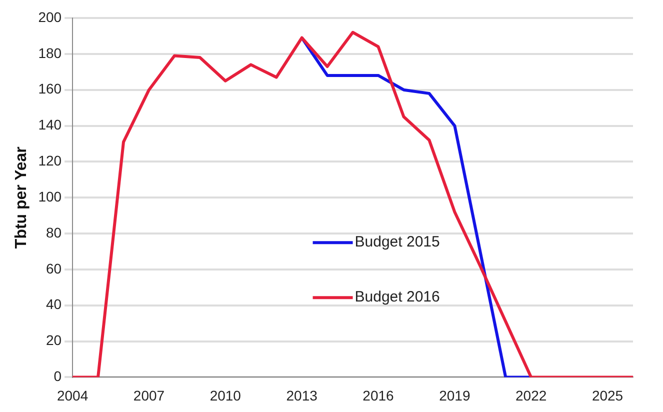 This screenshot has height=412, width=663. I want to click on y-tick-label: 200, so click(50, 16).